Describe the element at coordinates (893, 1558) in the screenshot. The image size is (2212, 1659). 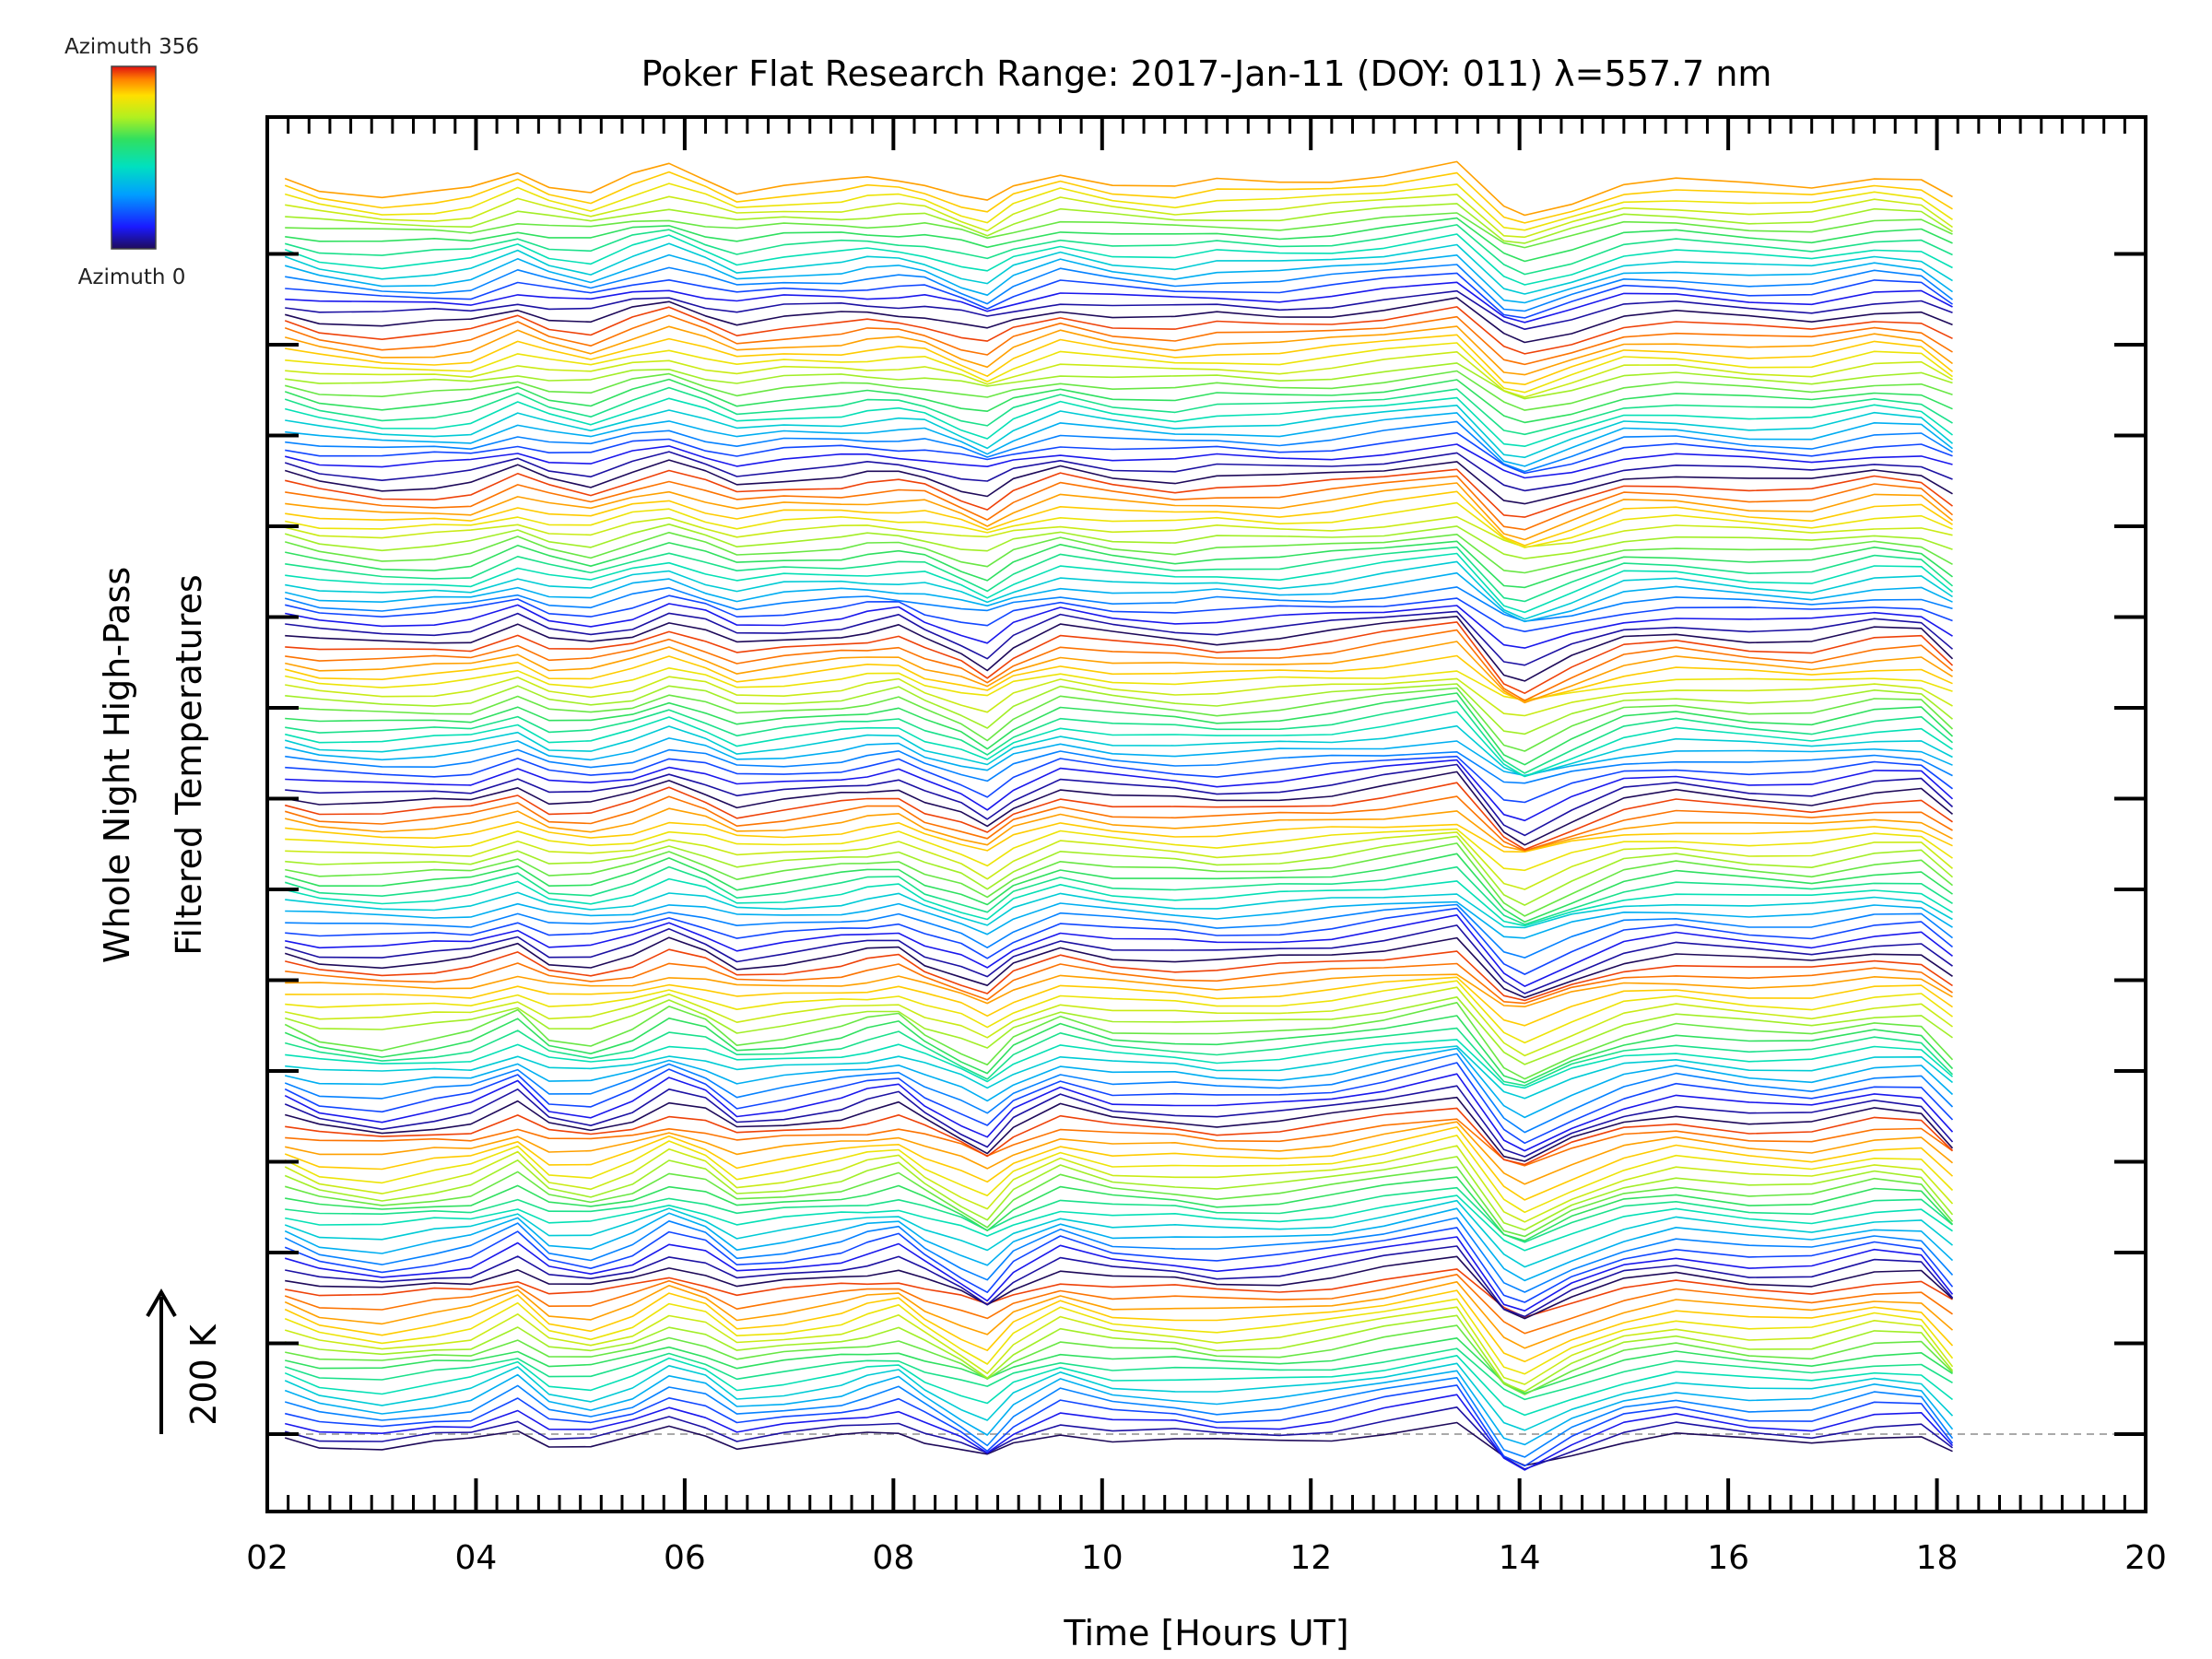
I see `x-tick-label: 08` at that location.